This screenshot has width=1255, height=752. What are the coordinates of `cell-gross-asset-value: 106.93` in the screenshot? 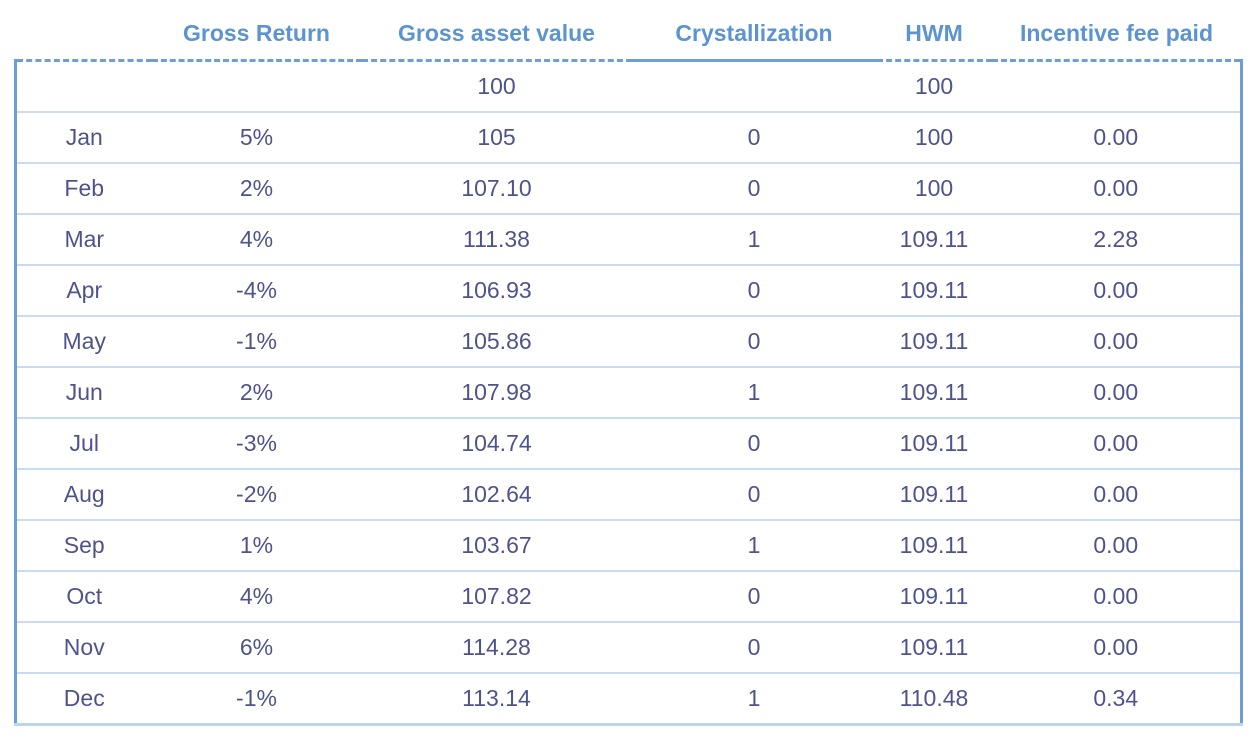 It's located at (496, 290).